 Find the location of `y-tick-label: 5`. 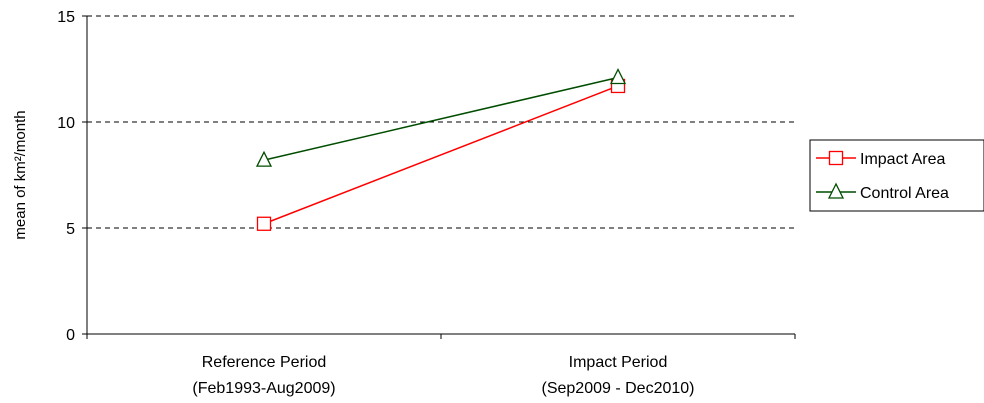

y-tick-label: 5 is located at coordinates (70, 229).